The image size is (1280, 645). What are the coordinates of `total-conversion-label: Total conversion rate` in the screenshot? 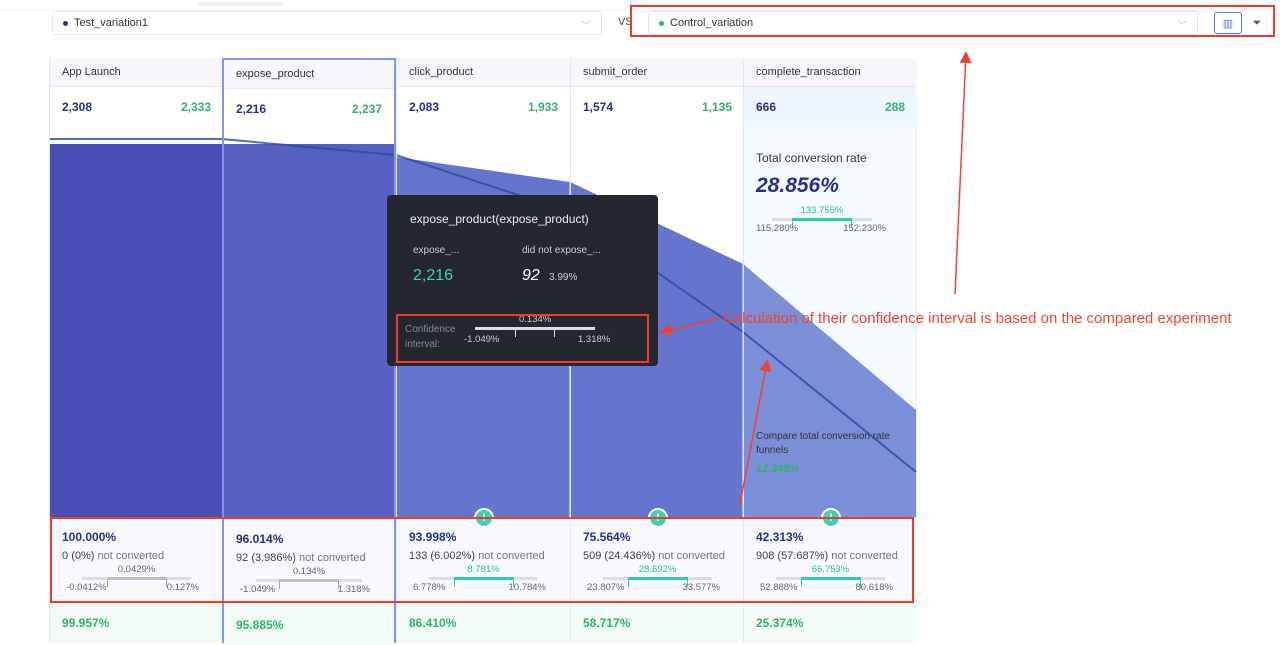 It's located at (811, 158).